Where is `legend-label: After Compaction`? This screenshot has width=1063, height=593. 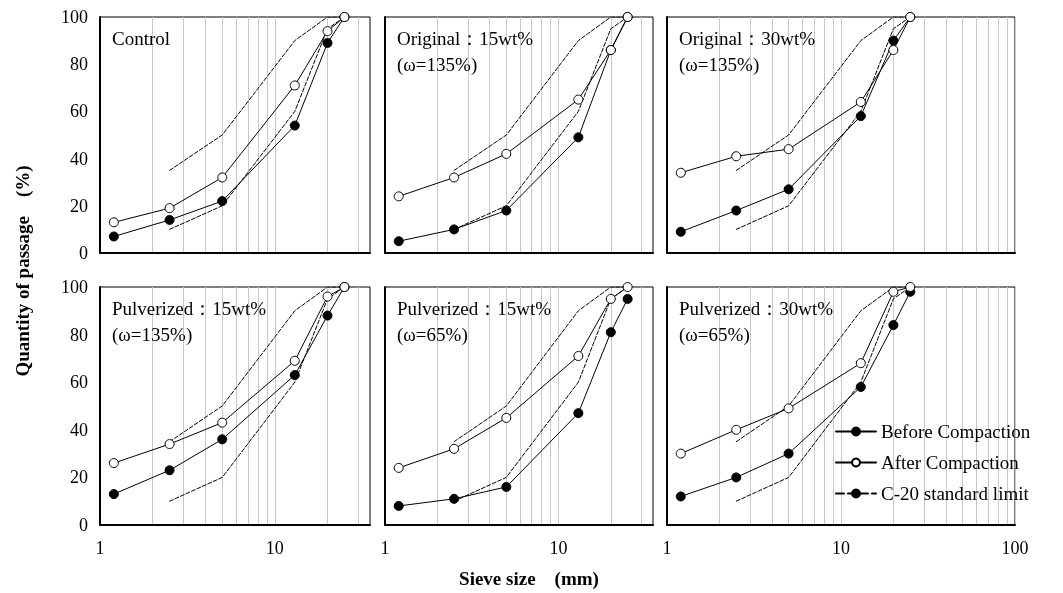 legend-label: After Compaction is located at coordinates (950, 462).